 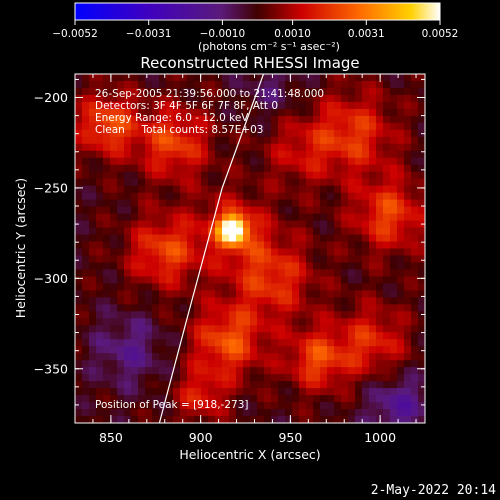 What do you see at coordinates (211, 248) in the screenshot?
I see `solar-limb-line` at bounding box center [211, 248].